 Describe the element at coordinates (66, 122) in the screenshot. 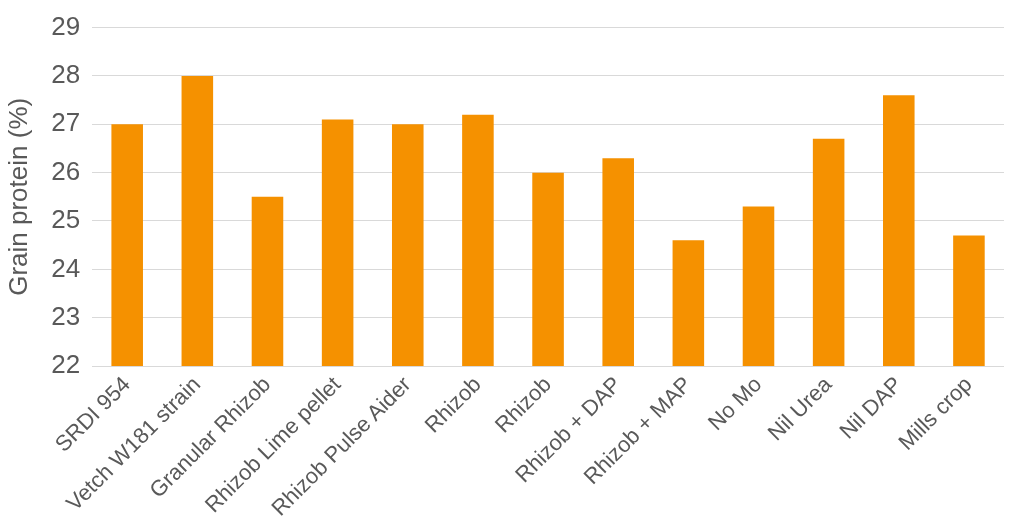

I see `y-tick-label: 27` at that location.